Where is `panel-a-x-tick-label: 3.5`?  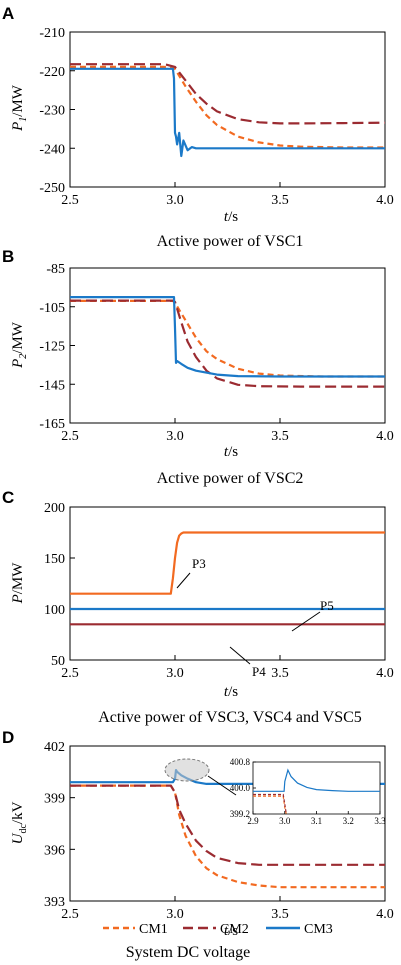 panel-a-x-tick-label: 3.5 is located at coordinates (280, 200).